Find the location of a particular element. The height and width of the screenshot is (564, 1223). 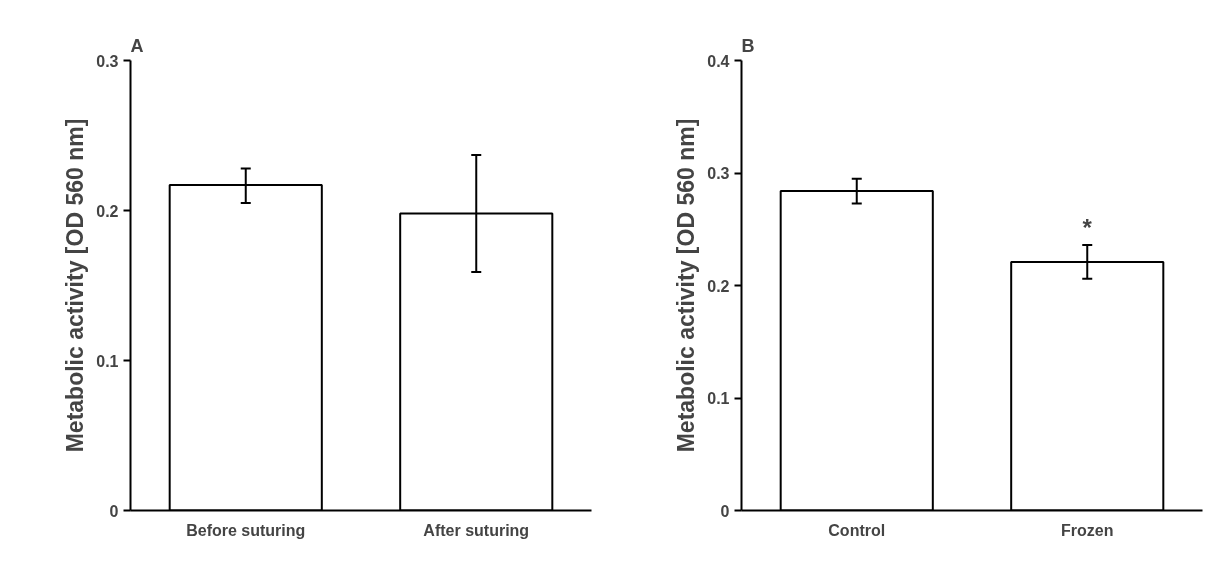

x-tick-label: Control is located at coordinates (857, 530).